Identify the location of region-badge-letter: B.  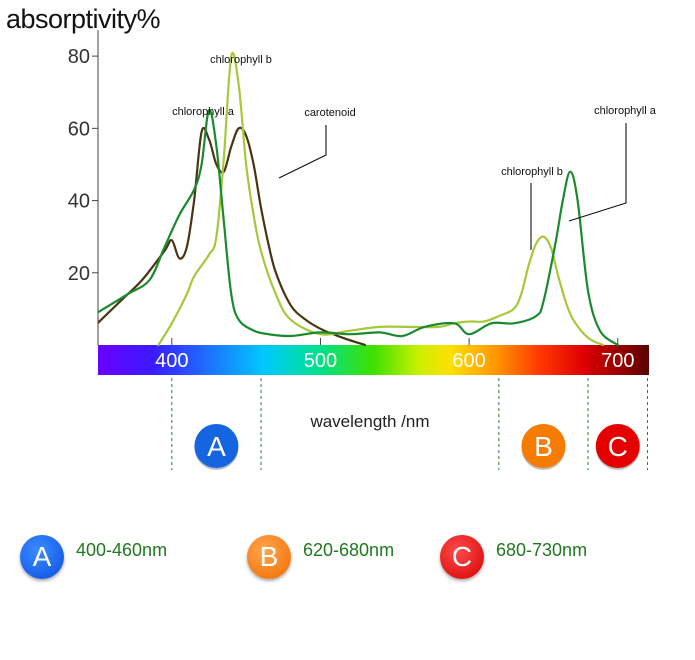
(543, 446).